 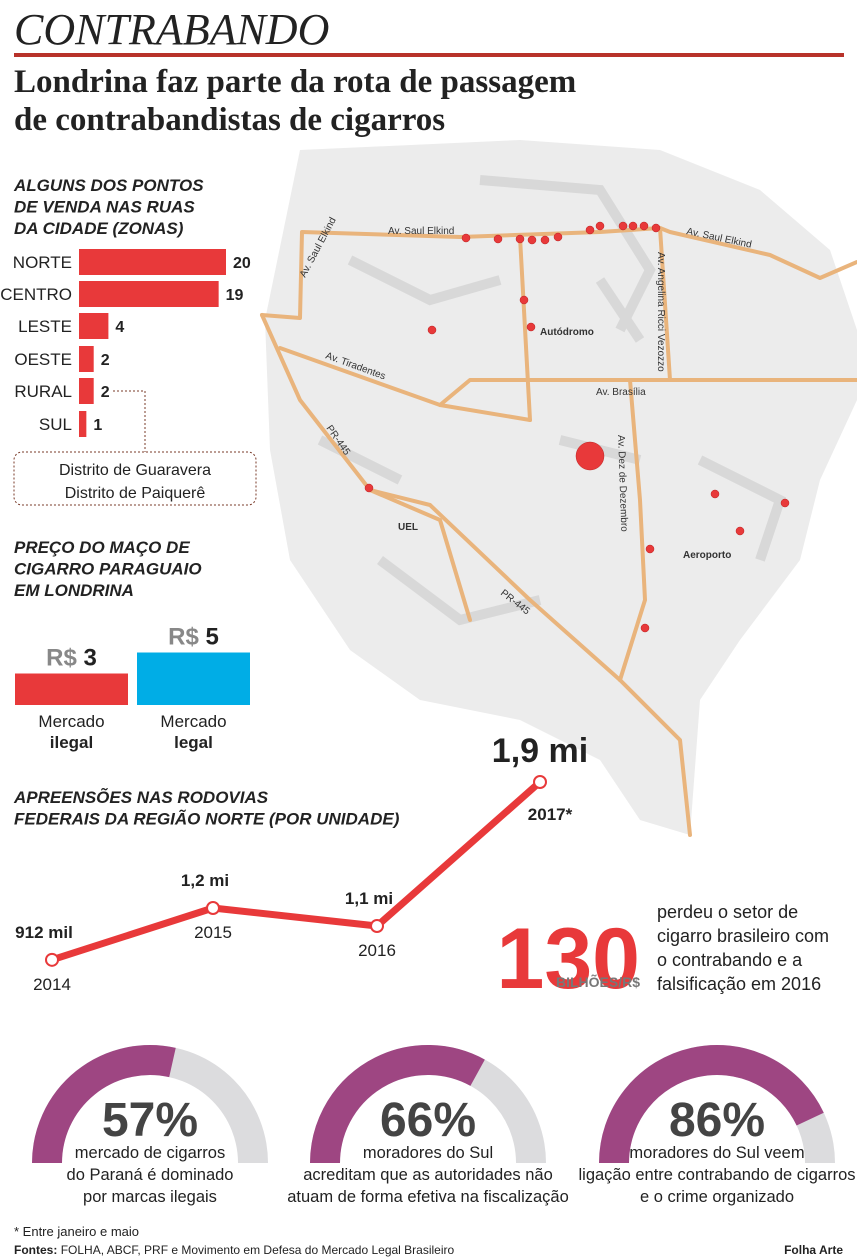 I want to click on category-label: ilegal, so click(x=71, y=742).